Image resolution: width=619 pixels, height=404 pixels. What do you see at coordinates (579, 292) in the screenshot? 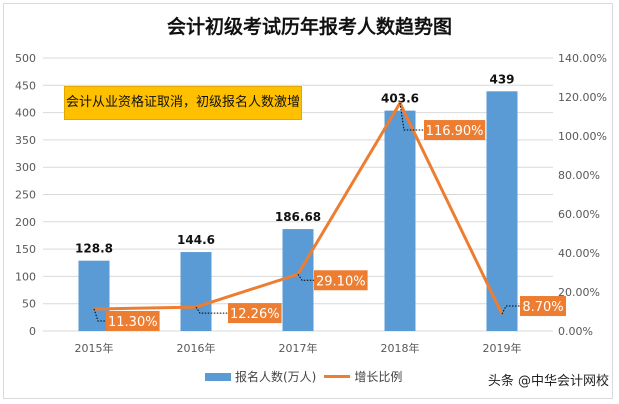
I see `right-axis-tick: 20.00%` at bounding box center [579, 292].